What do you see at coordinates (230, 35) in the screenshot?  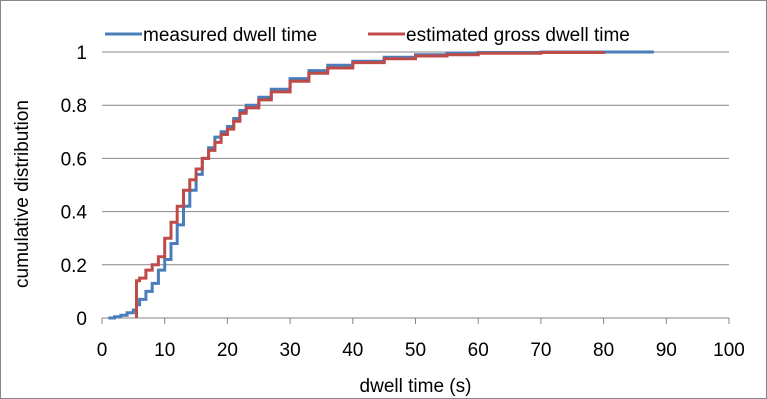 I see `legend-label-measured: measured dwell time` at bounding box center [230, 35].